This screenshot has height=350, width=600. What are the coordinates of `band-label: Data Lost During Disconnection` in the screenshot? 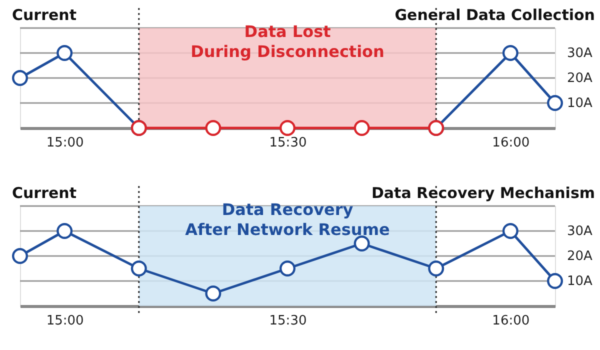 It's located at (287, 41).